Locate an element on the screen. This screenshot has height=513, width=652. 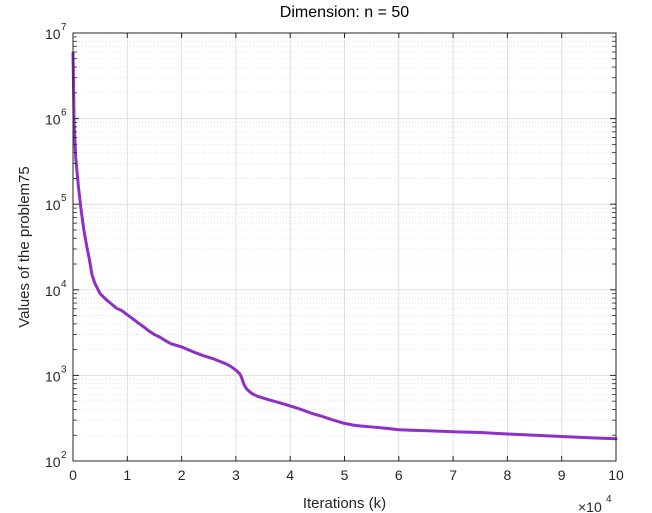
x-multiplier-base: ×10 is located at coordinates (590, 506).